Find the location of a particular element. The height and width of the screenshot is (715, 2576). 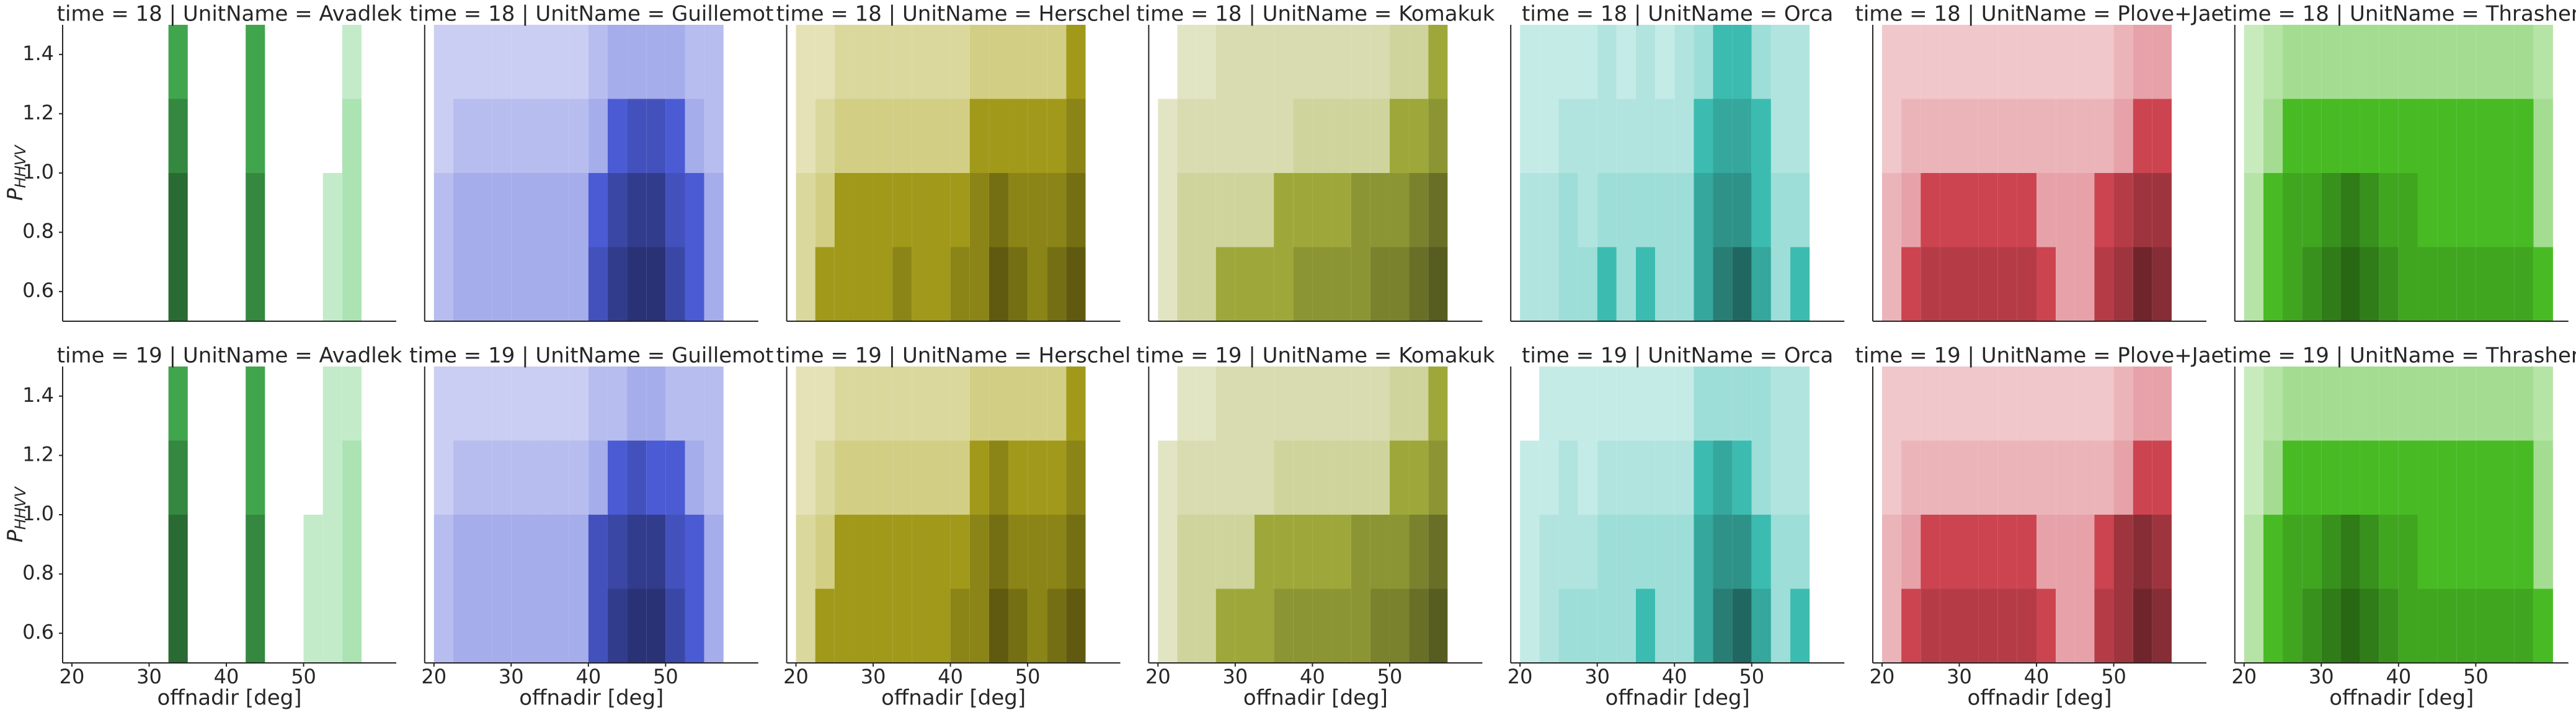

y-tick-label: 1.0 is located at coordinates (38, 513).